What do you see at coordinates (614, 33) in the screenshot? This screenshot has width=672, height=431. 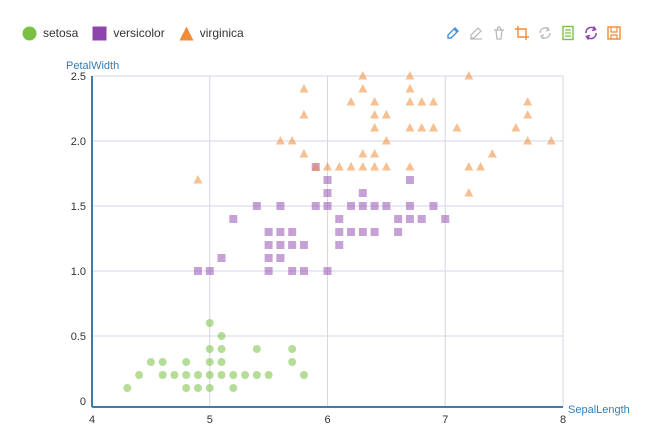 I see `save-image-icon` at bounding box center [614, 33].